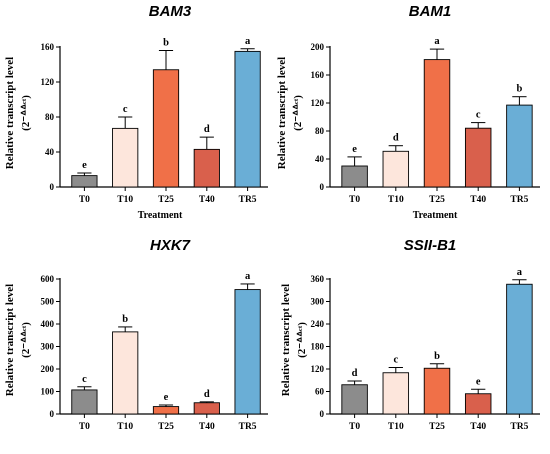  What do you see at coordinates (166, 128) in the screenshot?
I see `panel-bam3-bar-t25` at bounding box center [166, 128].